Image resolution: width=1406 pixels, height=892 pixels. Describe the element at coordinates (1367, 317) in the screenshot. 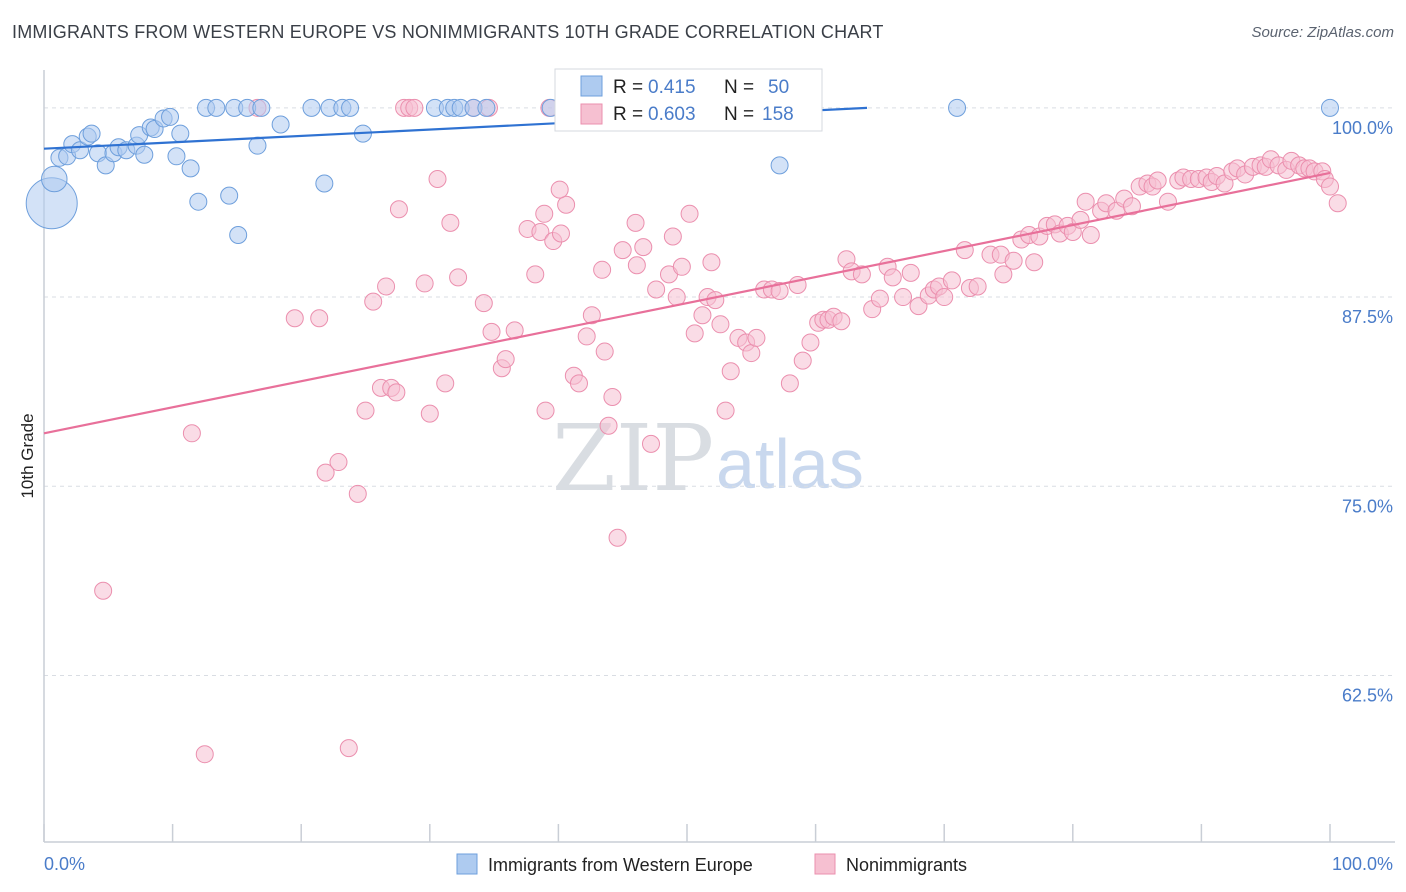

I see `y-tick-label: 87.5%` at that location.